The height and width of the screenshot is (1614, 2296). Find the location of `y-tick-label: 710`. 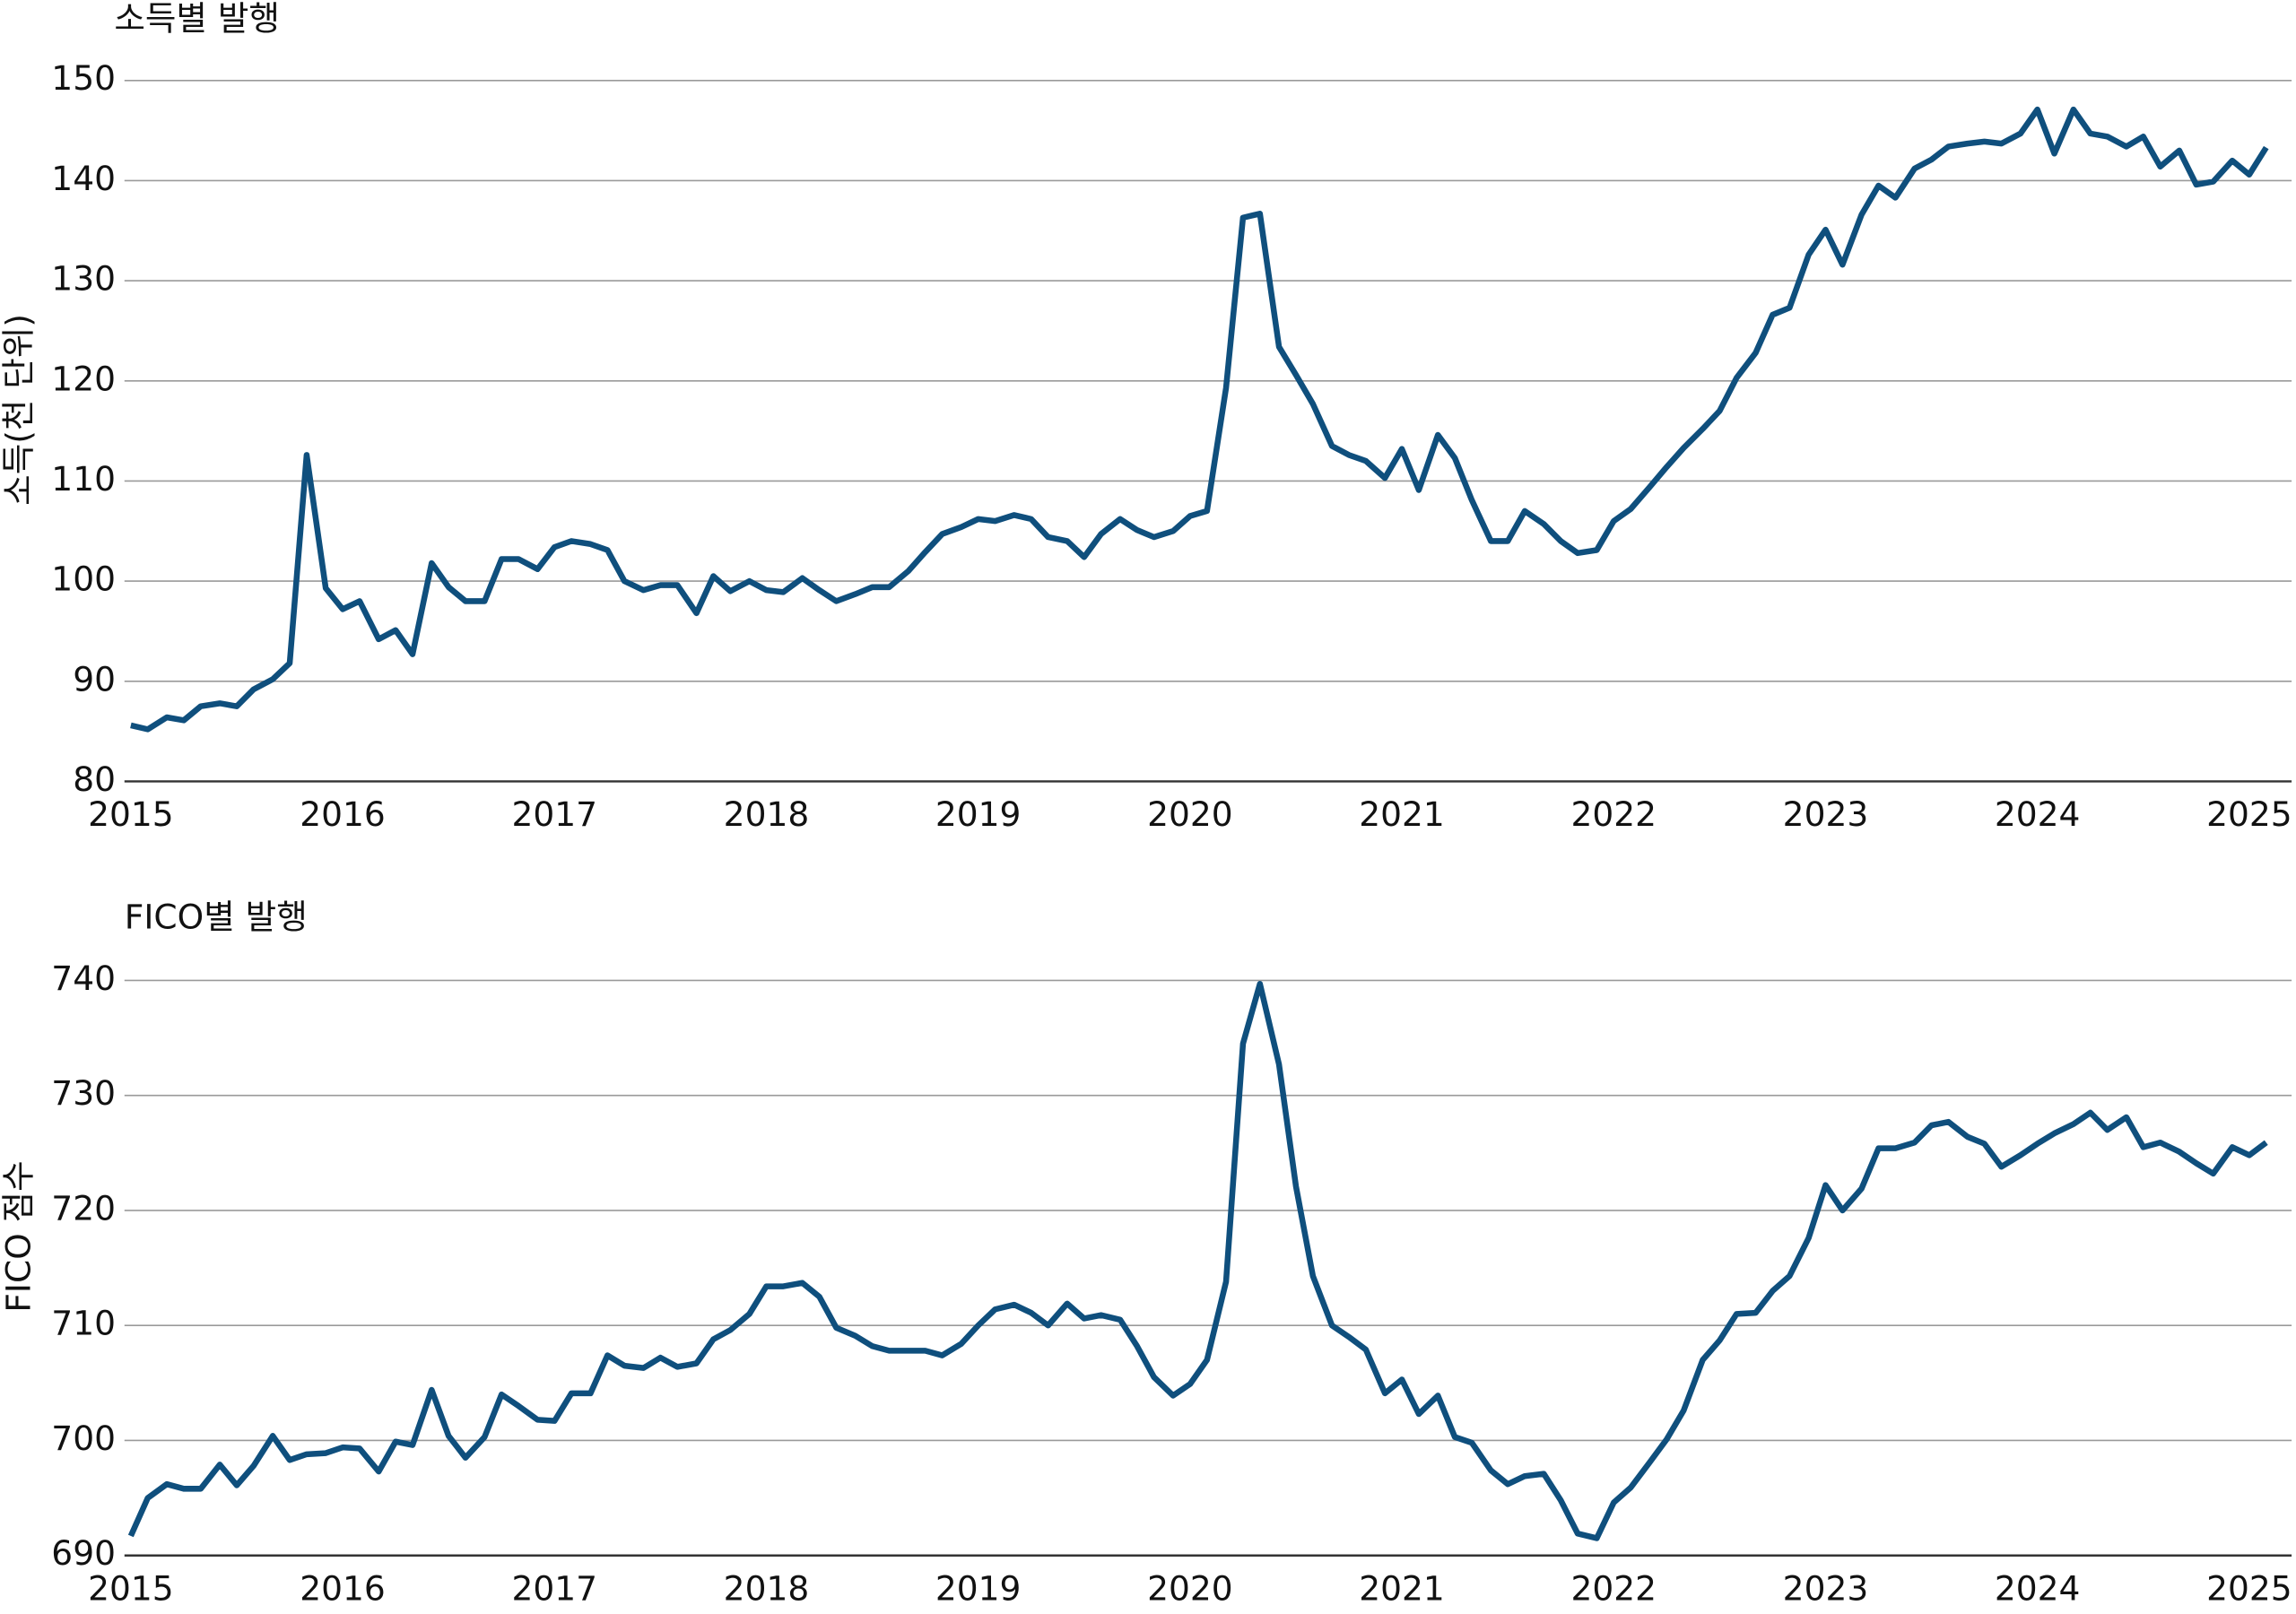

y-tick-label: 710 is located at coordinates (83, 1323).